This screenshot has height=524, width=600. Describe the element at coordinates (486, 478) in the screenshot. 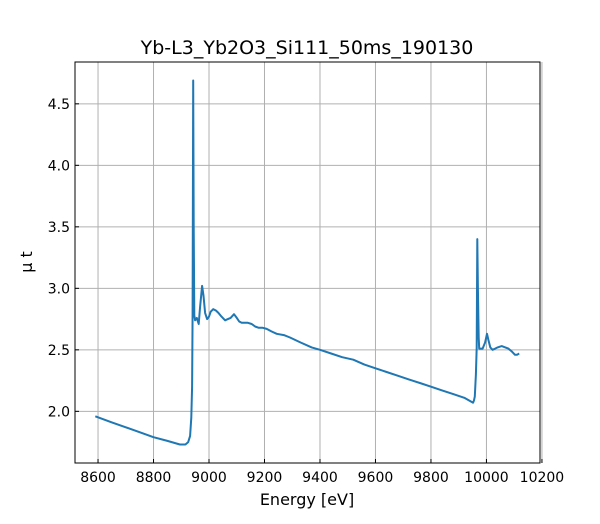

I see `x-tick-label: 10000` at that location.